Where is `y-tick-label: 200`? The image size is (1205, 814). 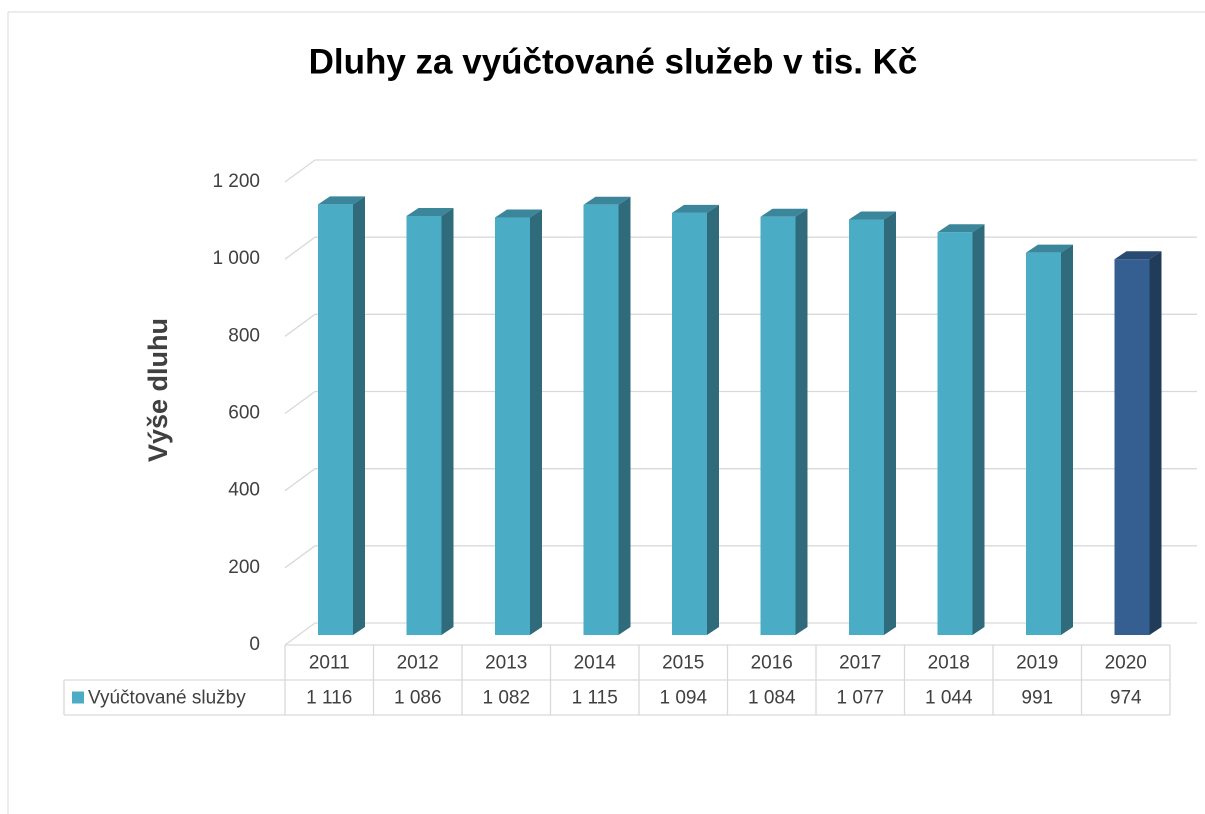
y-tick-label: 200 is located at coordinates (244, 567).